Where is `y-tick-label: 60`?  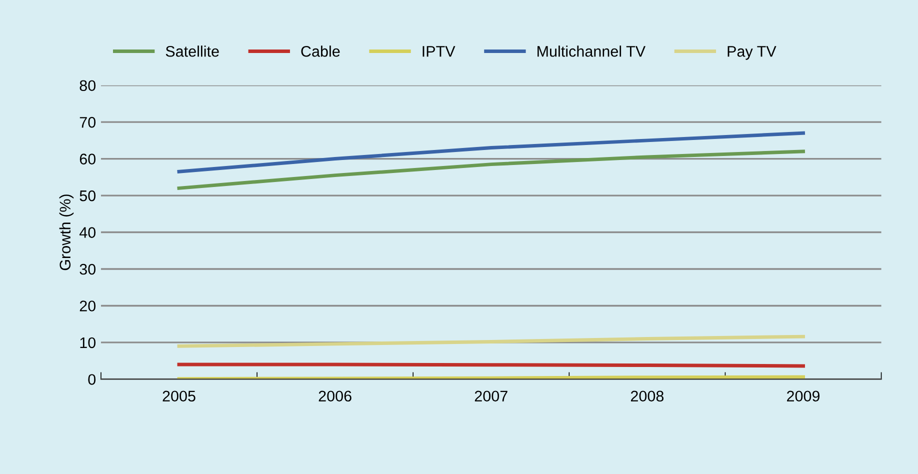 y-tick-label: 60 is located at coordinates (88, 159).